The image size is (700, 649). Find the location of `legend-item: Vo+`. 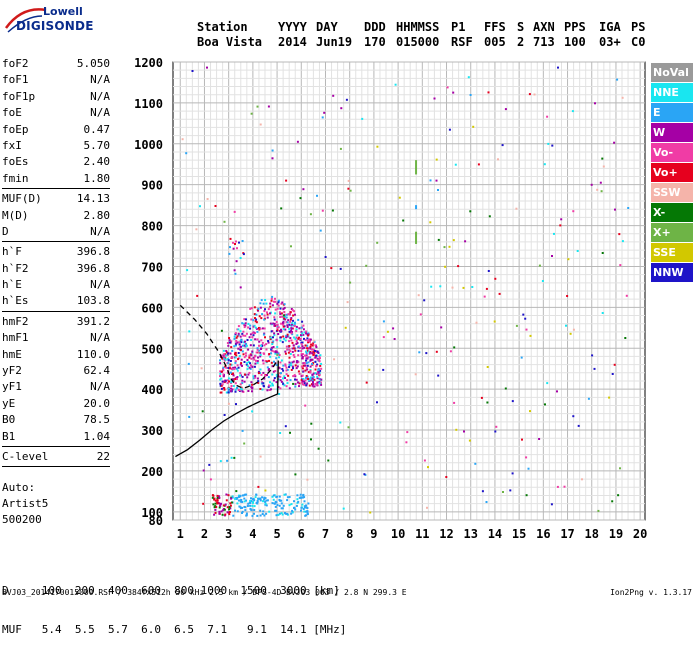

legend-item: Vo+ is located at coordinates (672, 172).